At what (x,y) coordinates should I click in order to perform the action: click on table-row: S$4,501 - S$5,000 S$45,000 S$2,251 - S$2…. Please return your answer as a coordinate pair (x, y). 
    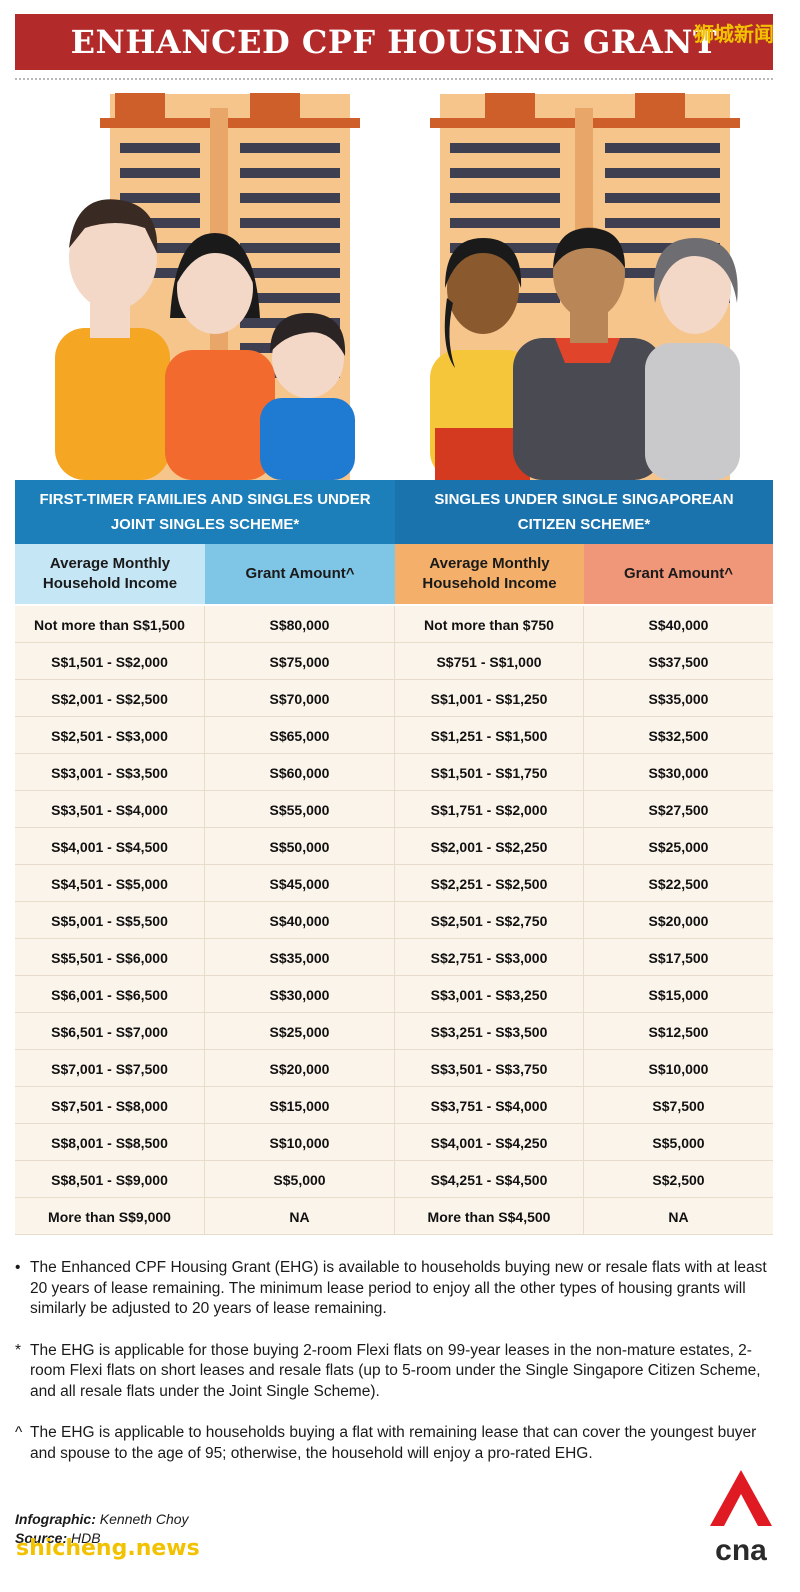
    Looking at the image, I should click on (394, 883).